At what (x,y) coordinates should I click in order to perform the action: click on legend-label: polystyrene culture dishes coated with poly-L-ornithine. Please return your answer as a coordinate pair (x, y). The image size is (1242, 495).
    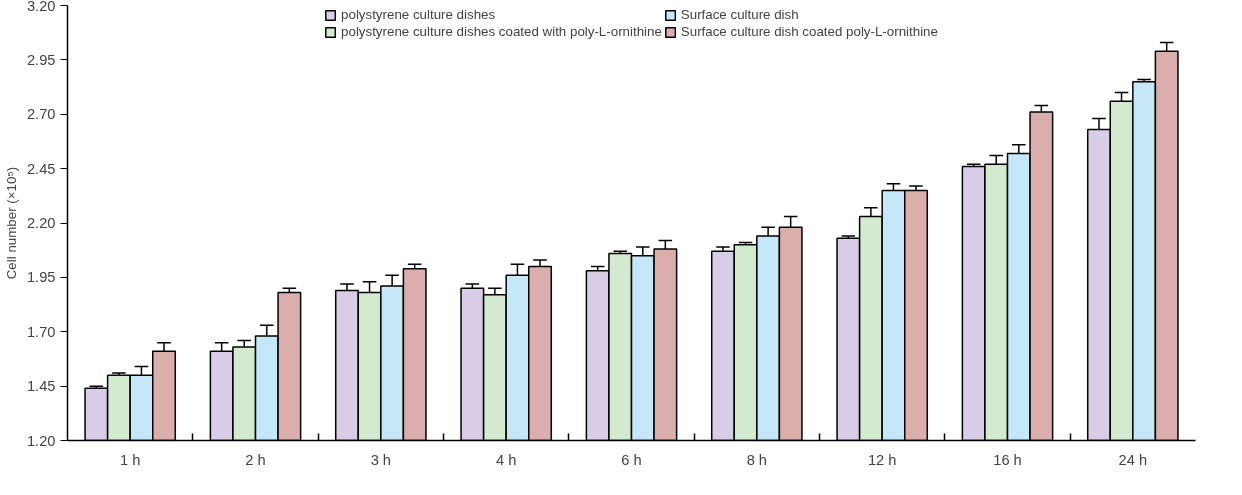
    Looking at the image, I should click on (501, 31).